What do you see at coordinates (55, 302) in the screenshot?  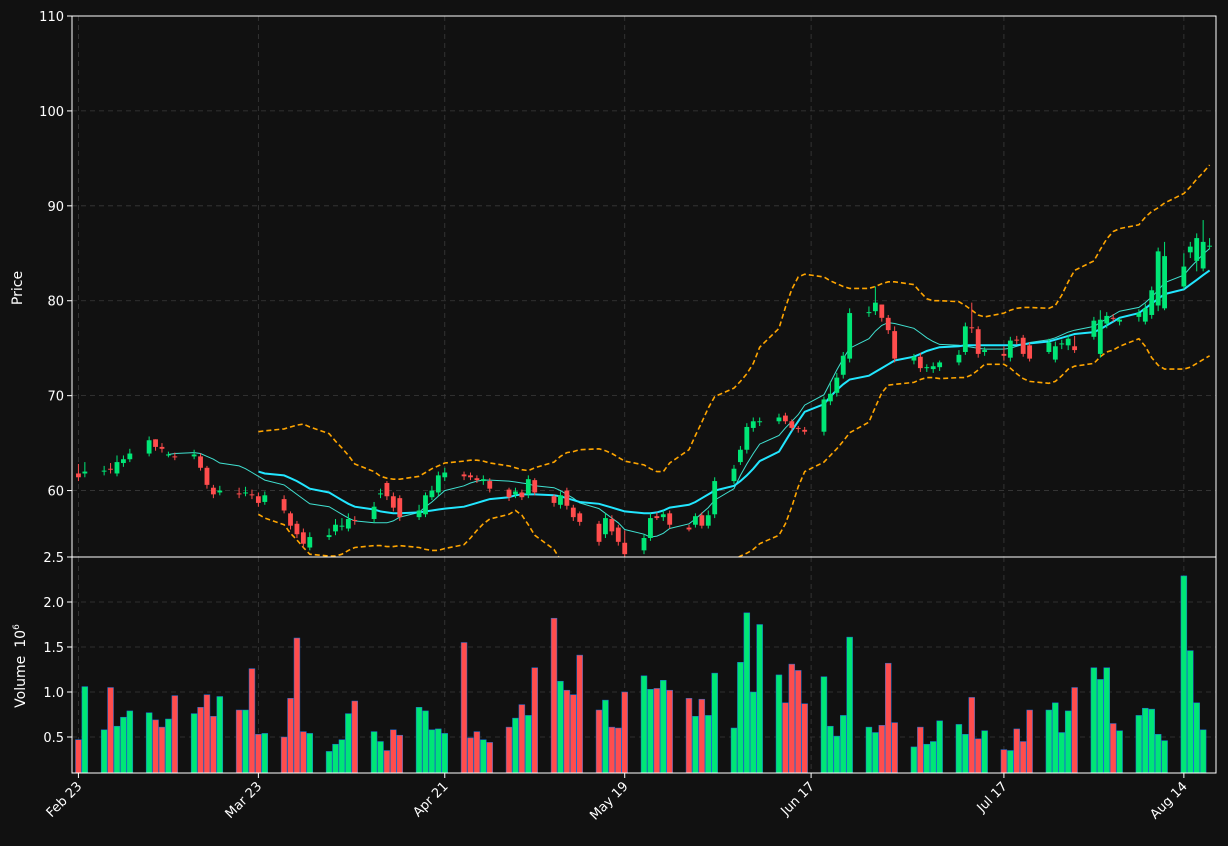 I see `price-y-tick-label: 80` at bounding box center [55, 302].